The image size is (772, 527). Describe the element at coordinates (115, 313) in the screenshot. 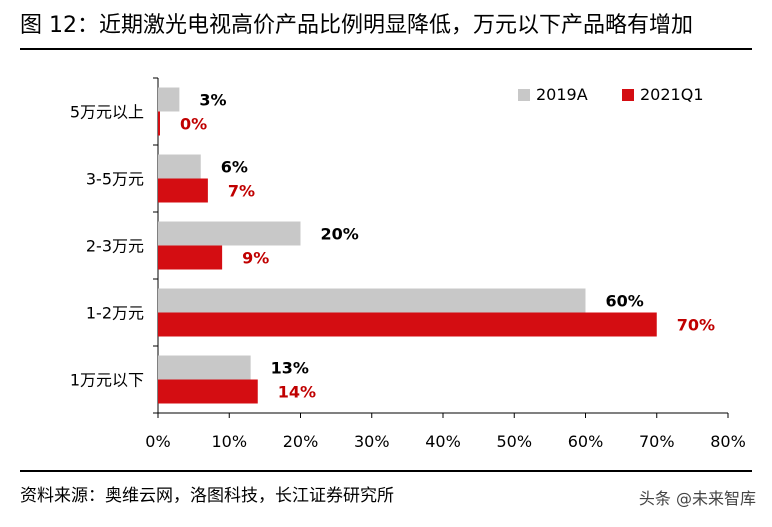

I see `category-label: 1-2万元` at that location.